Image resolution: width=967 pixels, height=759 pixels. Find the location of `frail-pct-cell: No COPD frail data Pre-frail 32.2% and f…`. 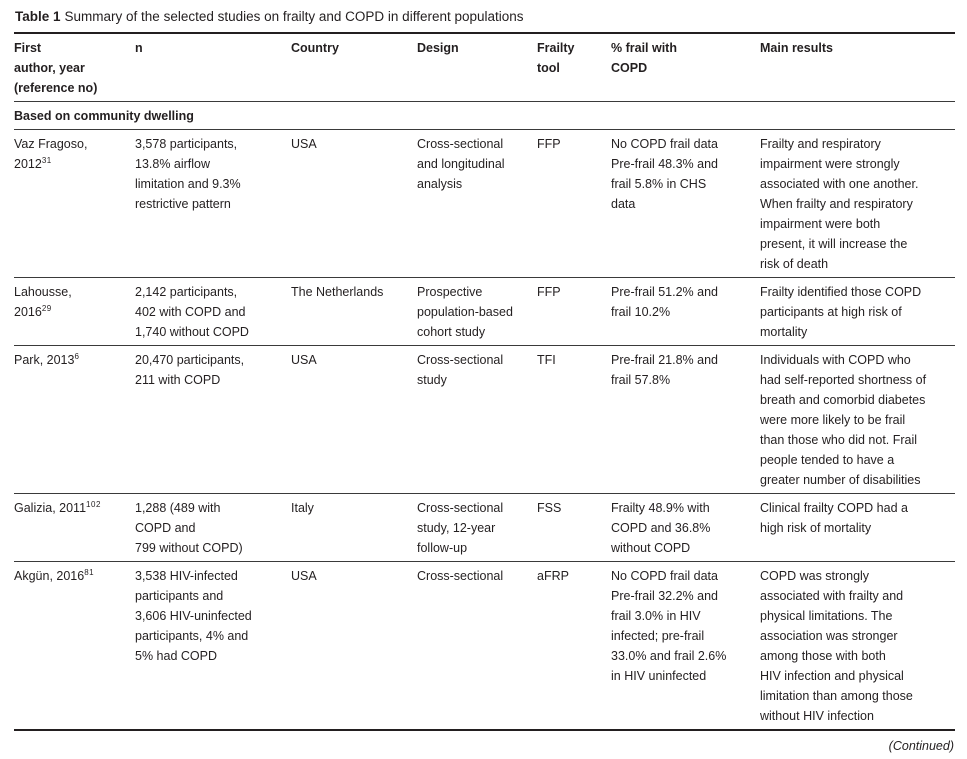

frail-pct-cell: No COPD frail data Pre-frail 32.2% and f… is located at coordinates (669, 626).